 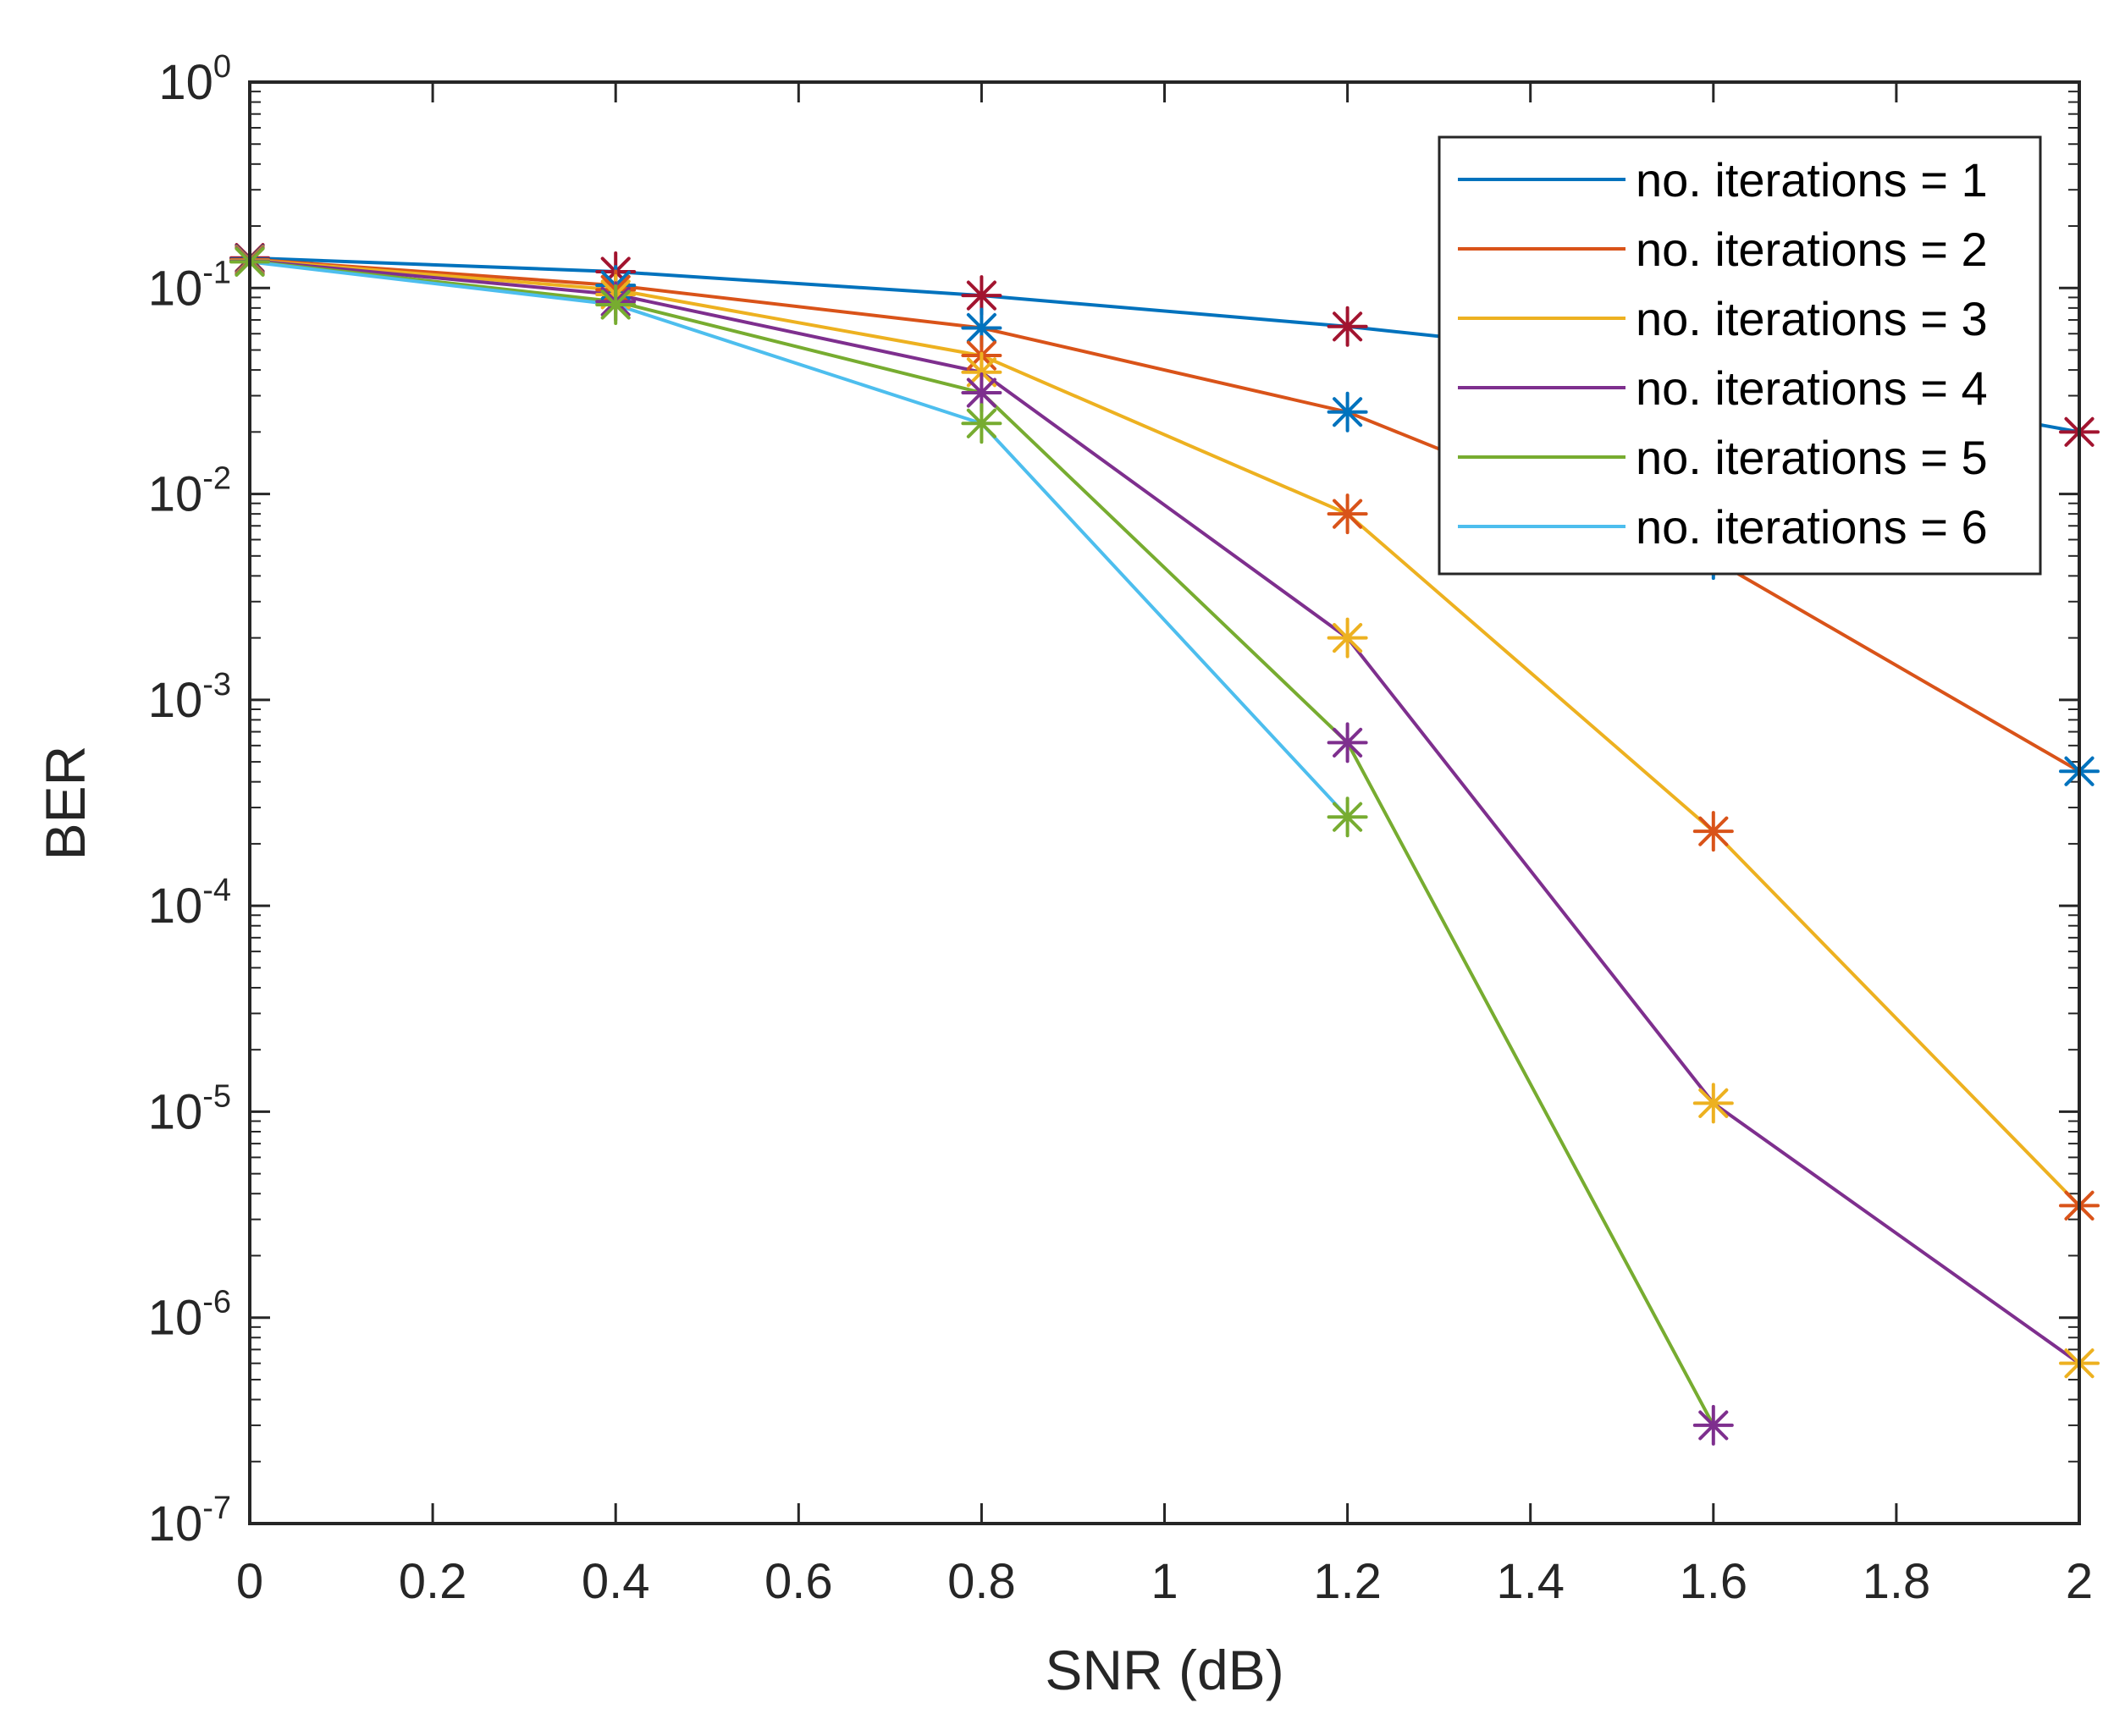 What do you see at coordinates (189, 1521) in the screenshot?
I see `y-tick-label: 10⁻⁷` at bounding box center [189, 1521].